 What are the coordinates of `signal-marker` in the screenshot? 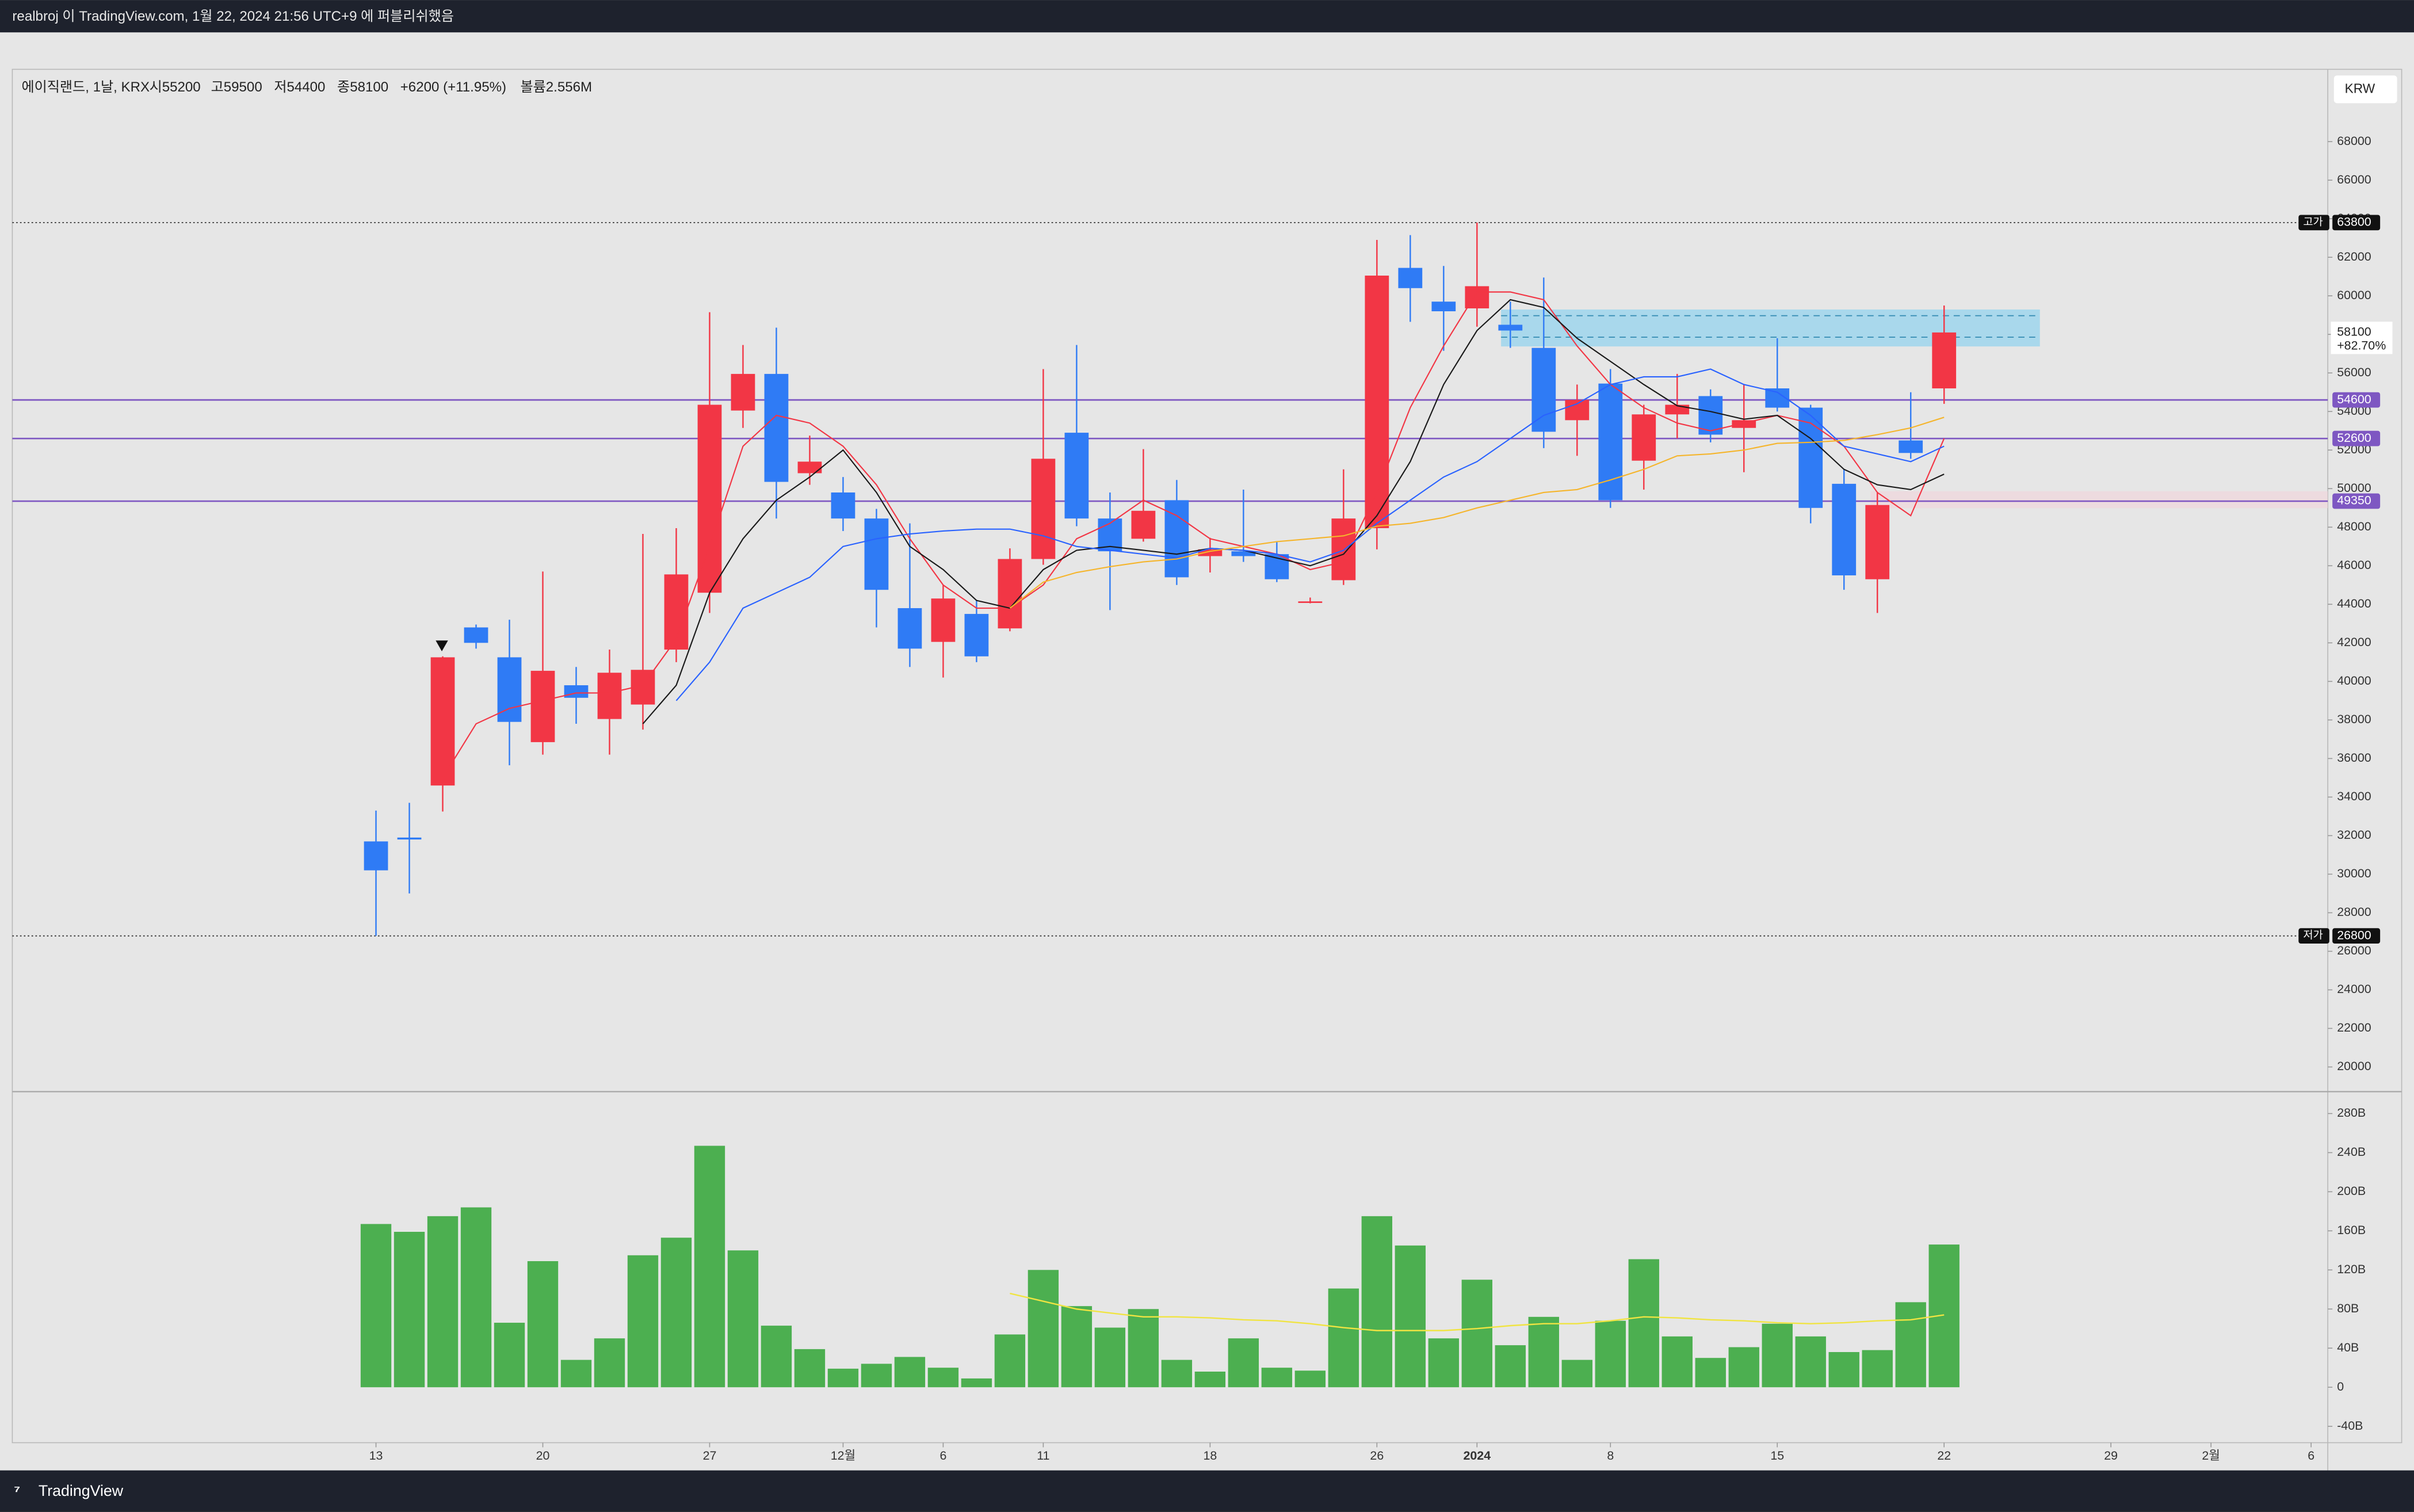 It's located at (442, 646).